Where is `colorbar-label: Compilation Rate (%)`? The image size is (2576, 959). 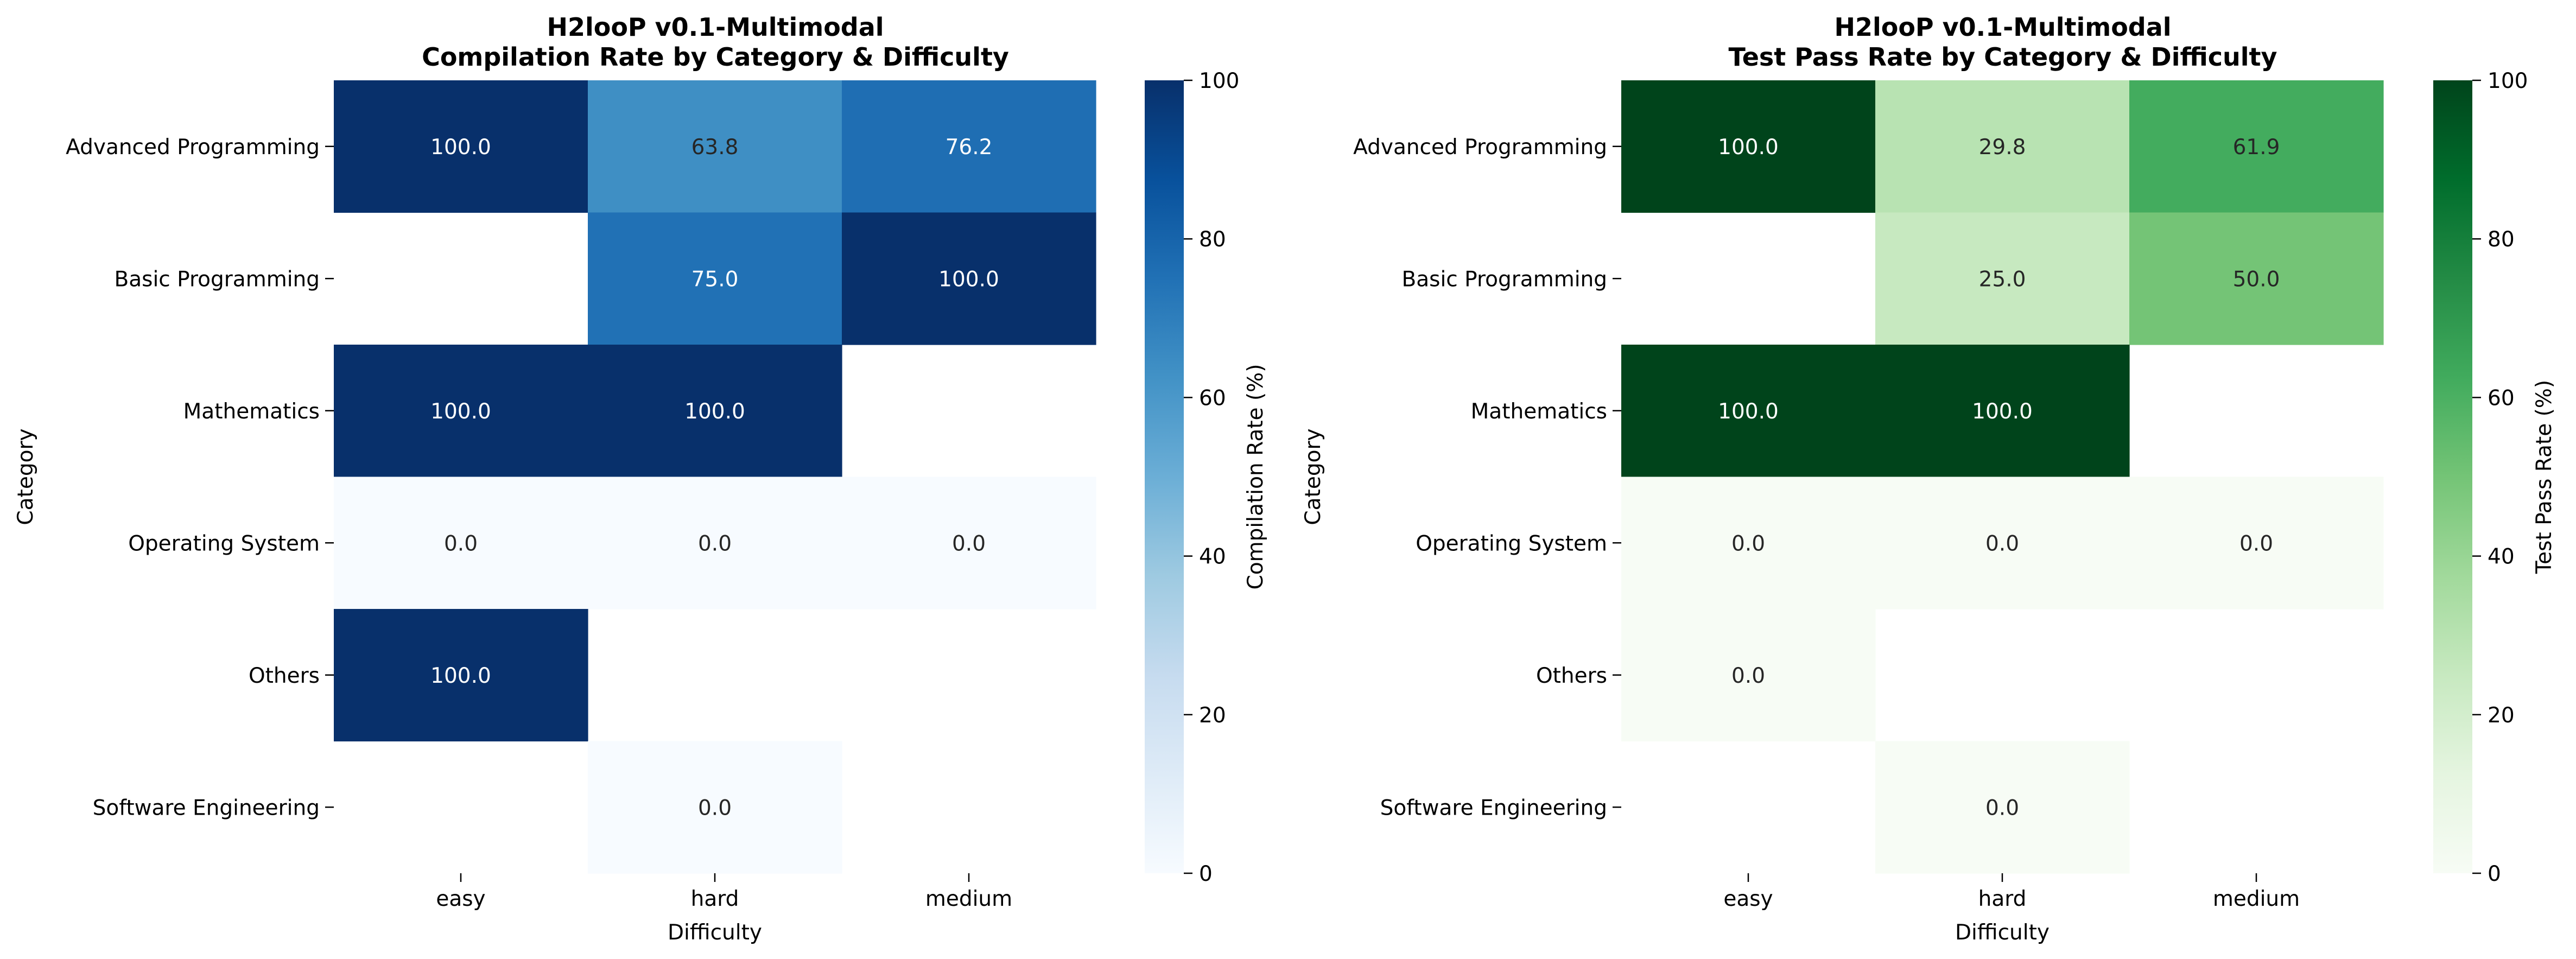
colorbar-label: Compilation Rate (%) is located at coordinates (1256, 477).